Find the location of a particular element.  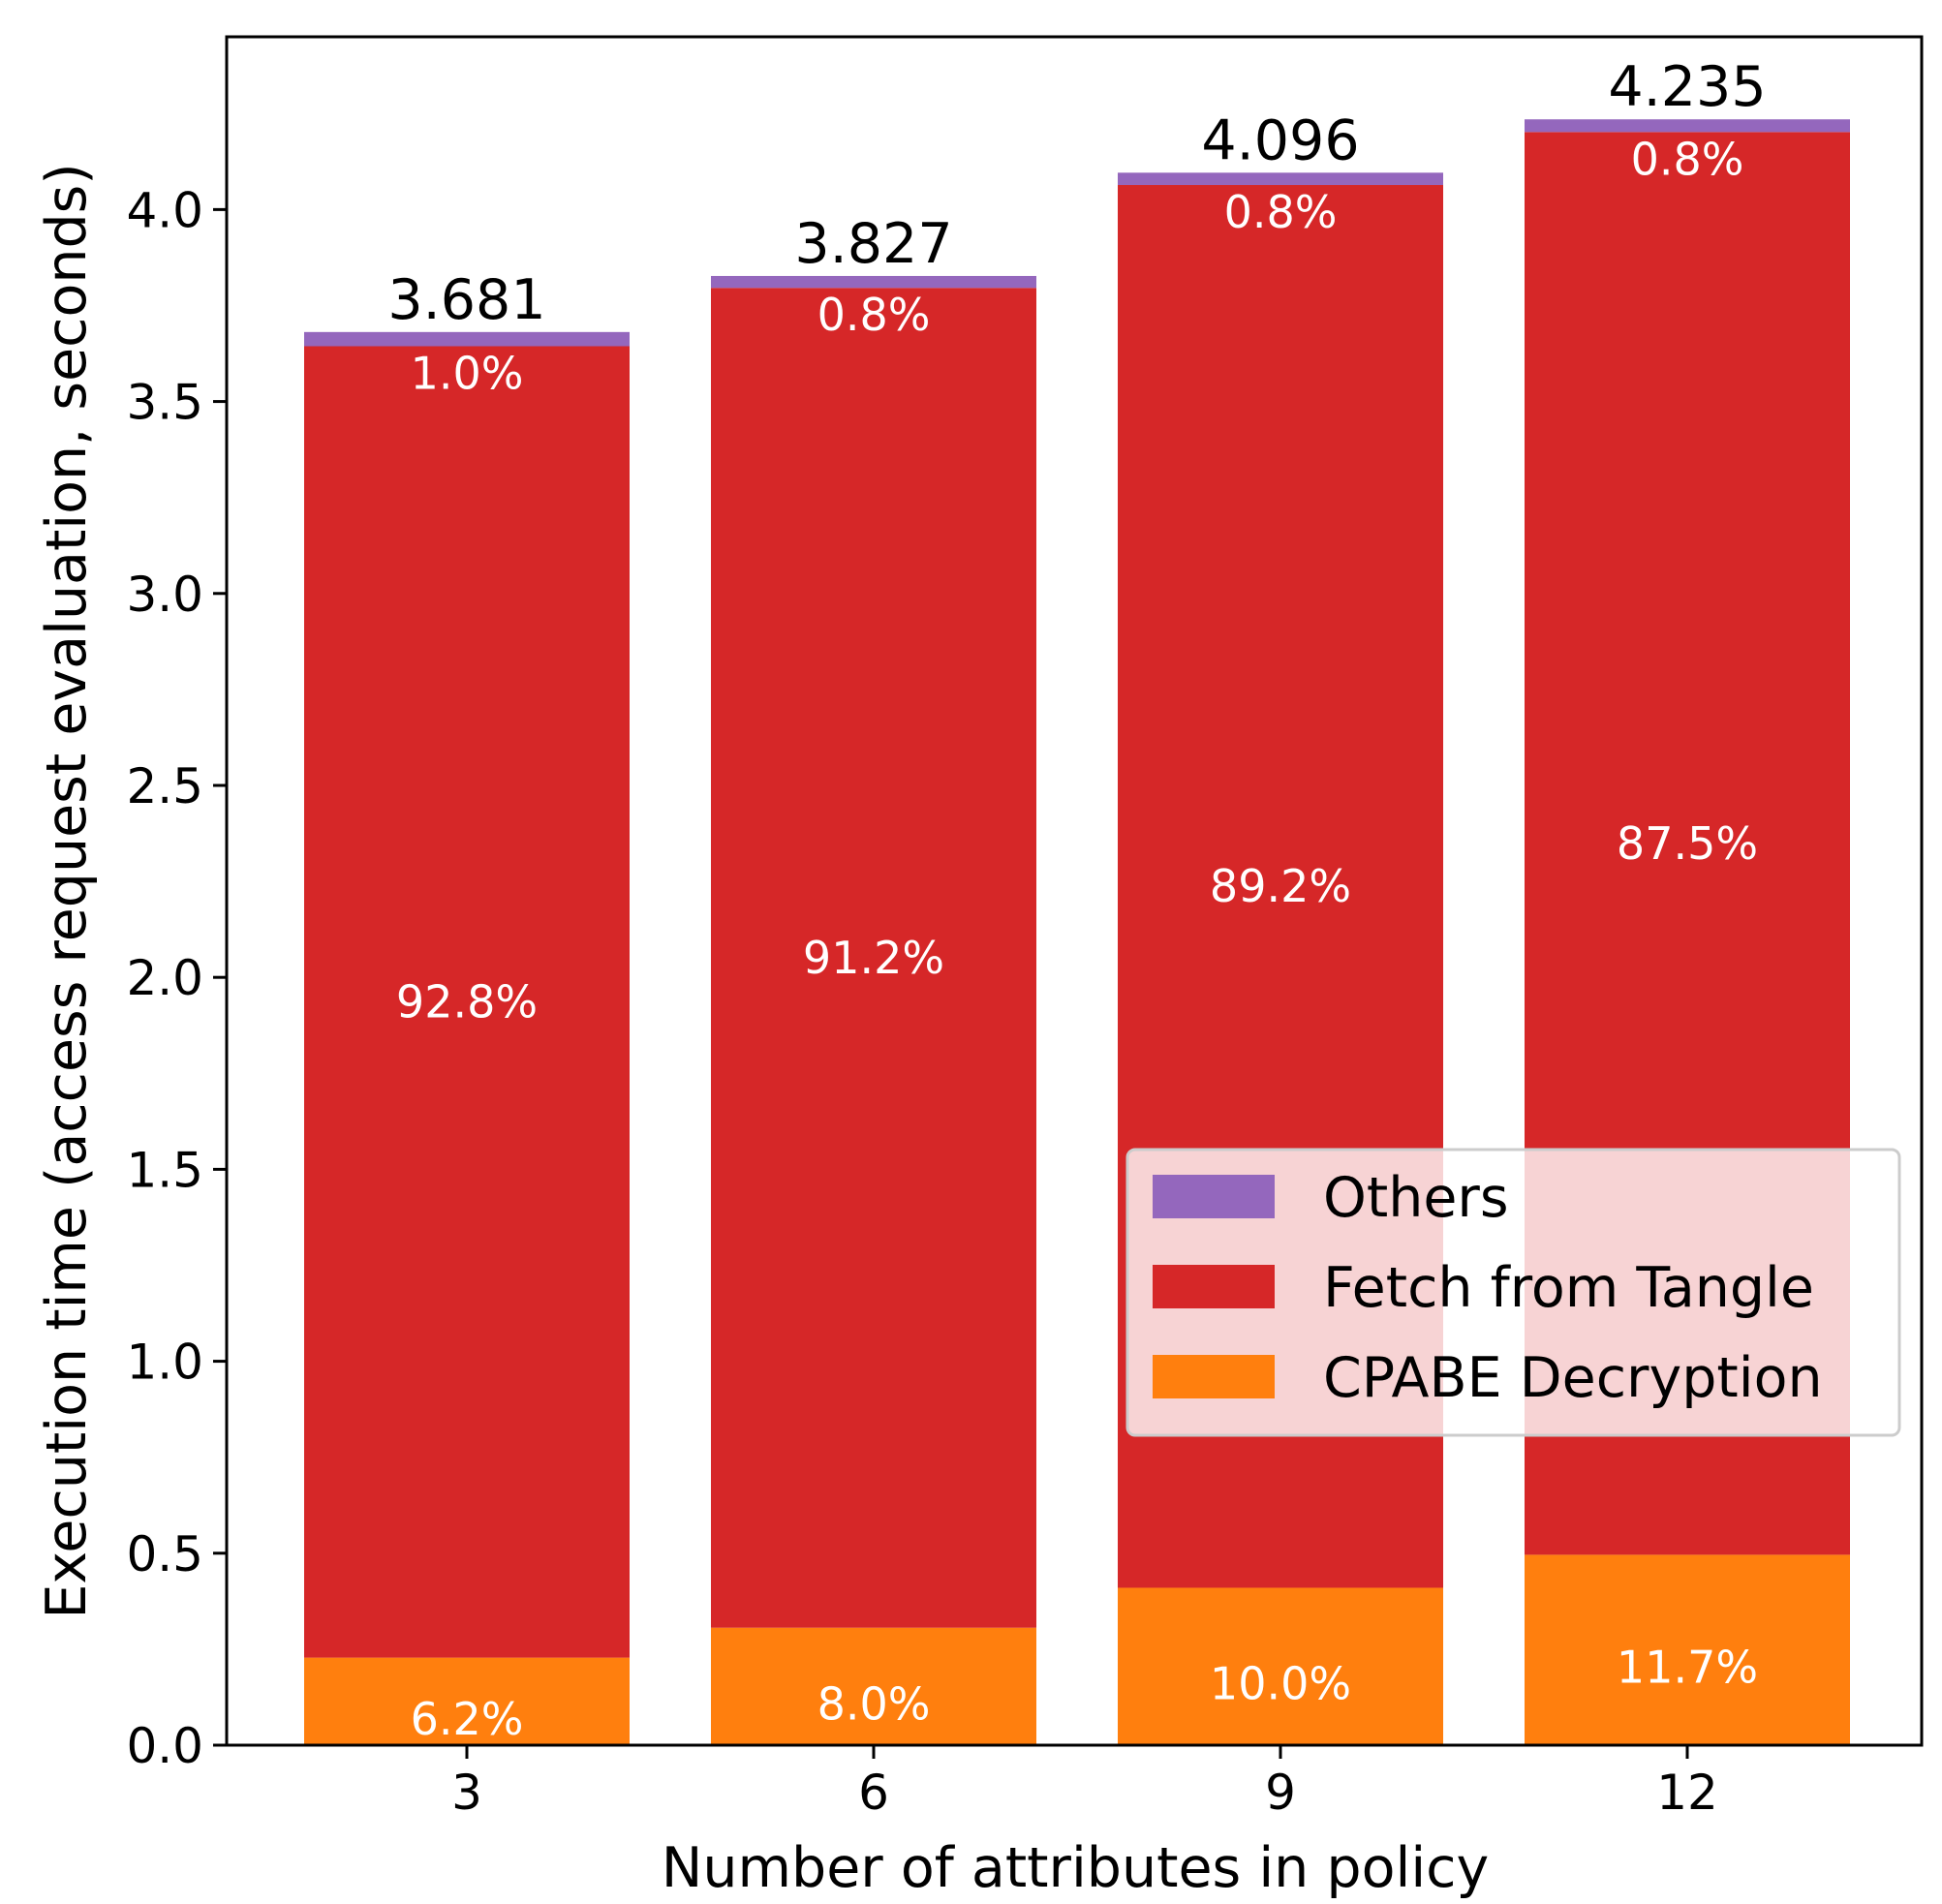

total-label-6: 3.827 is located at coordinates (873, 244).